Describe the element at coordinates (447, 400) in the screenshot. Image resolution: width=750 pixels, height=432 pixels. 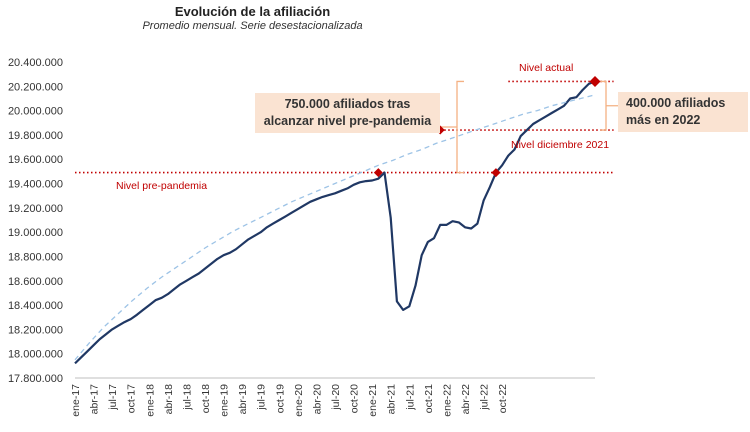
I see `x-tick-label: ene-22` at that location.